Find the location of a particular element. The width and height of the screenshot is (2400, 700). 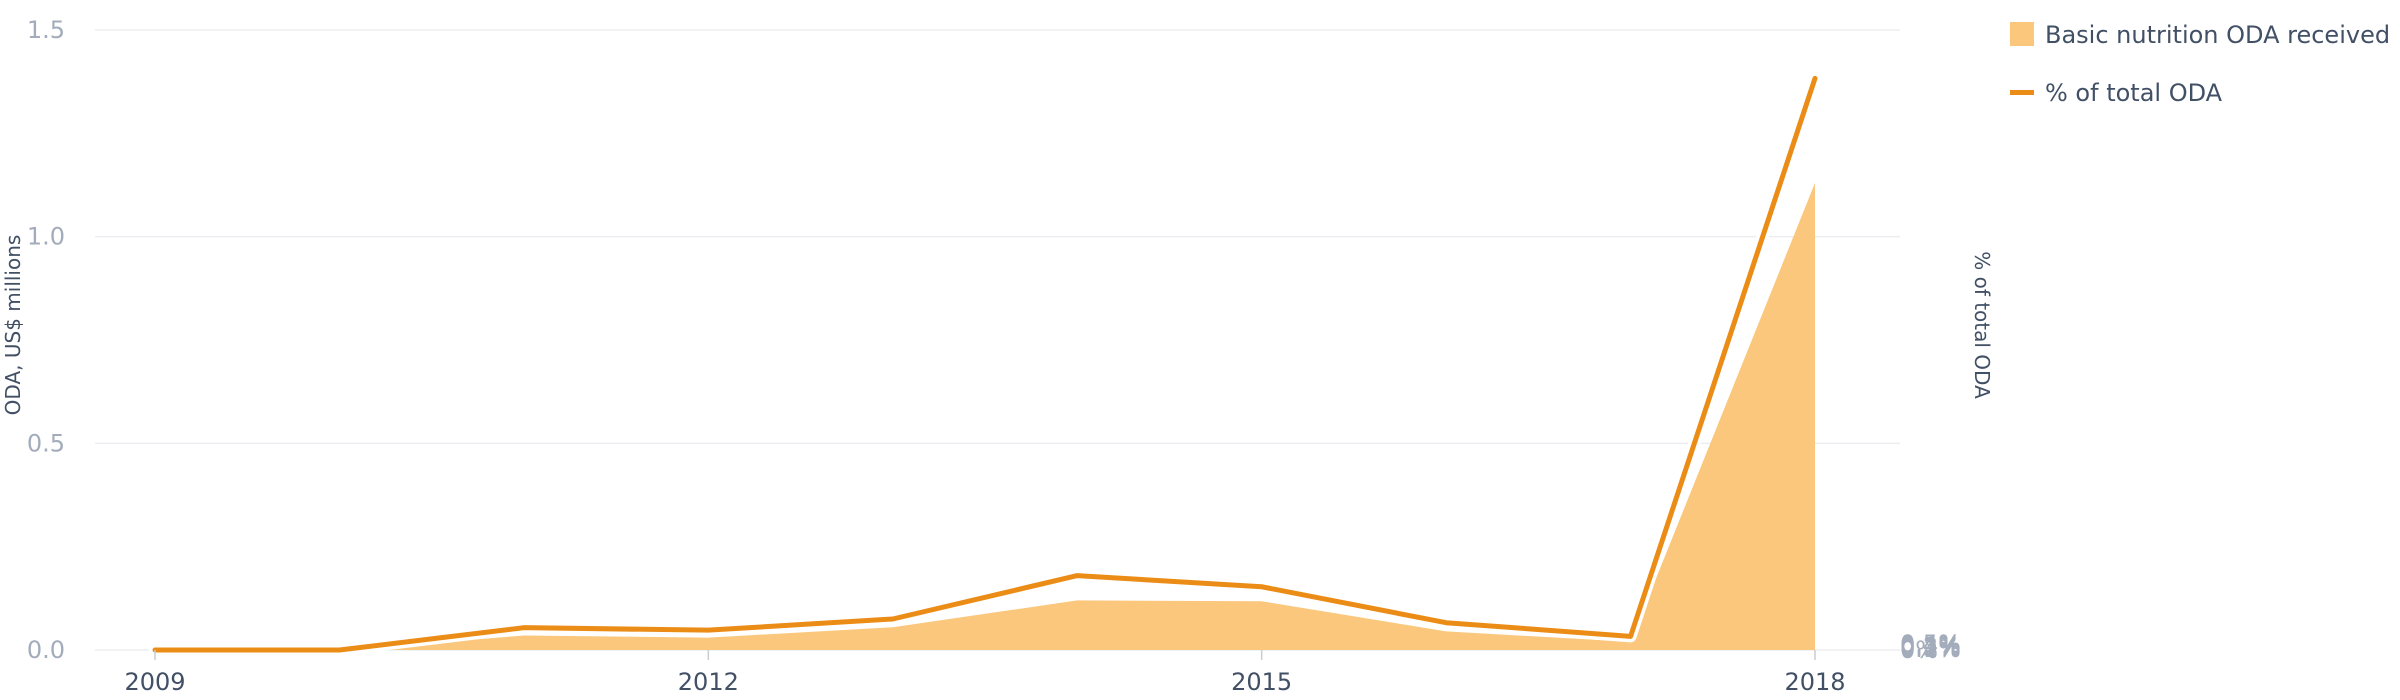

right-tick-label: 0.1% is located at coordinates (1930, 649).